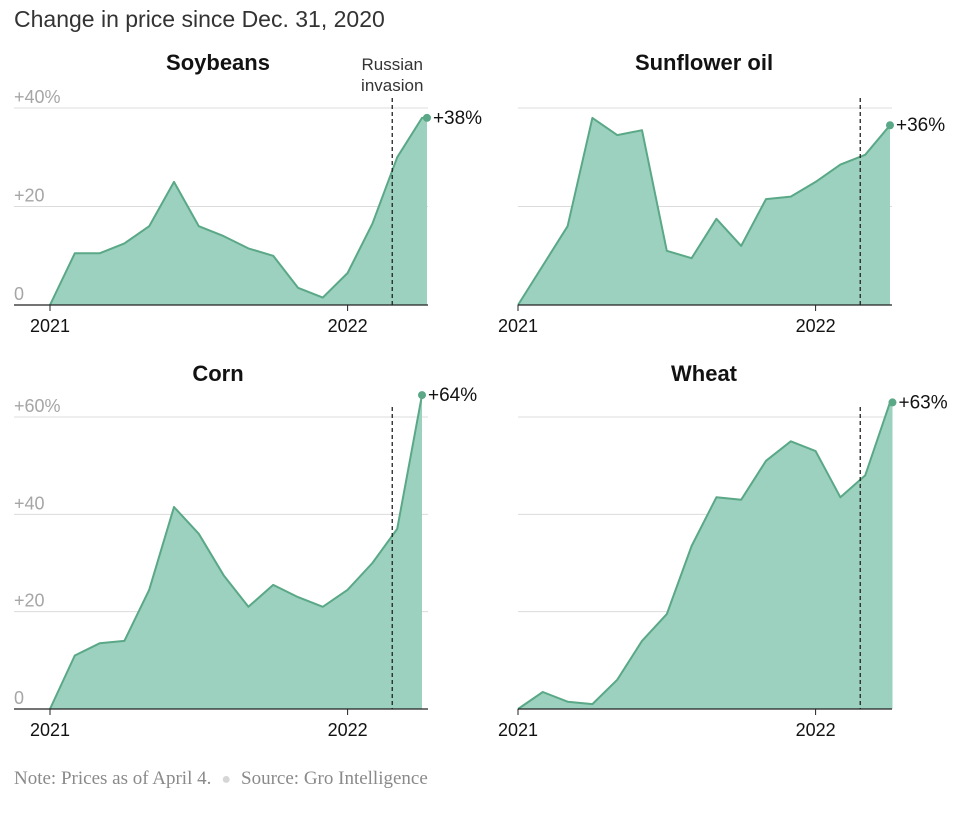 The width and height of the screenshot is (960, 819). What do you see at coordinates (199, 19) in the screenshot?
I see `chart-title: Change in price since Dec. 31, 2020` at bounding box center [199, 19].